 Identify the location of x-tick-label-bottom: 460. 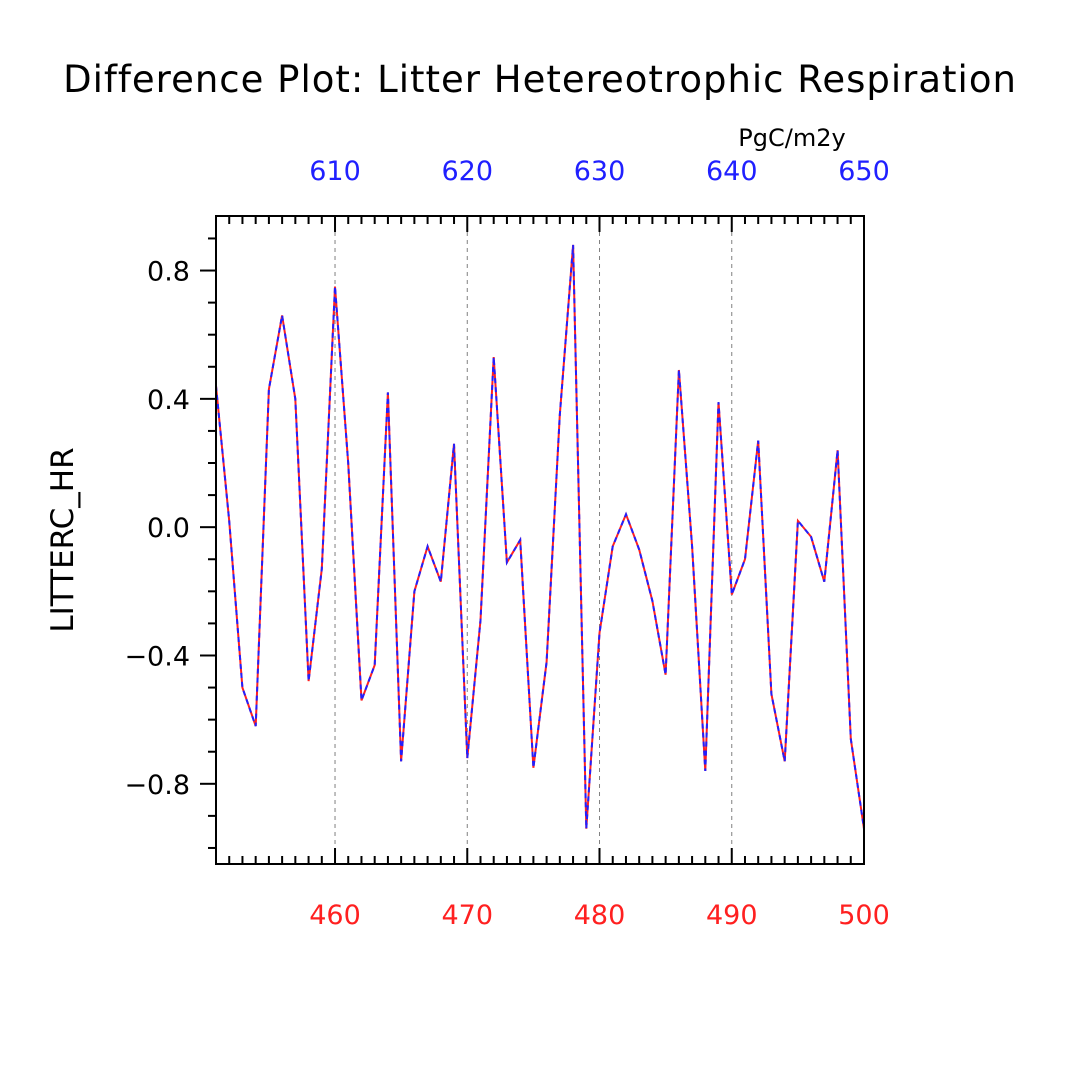
(335, 915).